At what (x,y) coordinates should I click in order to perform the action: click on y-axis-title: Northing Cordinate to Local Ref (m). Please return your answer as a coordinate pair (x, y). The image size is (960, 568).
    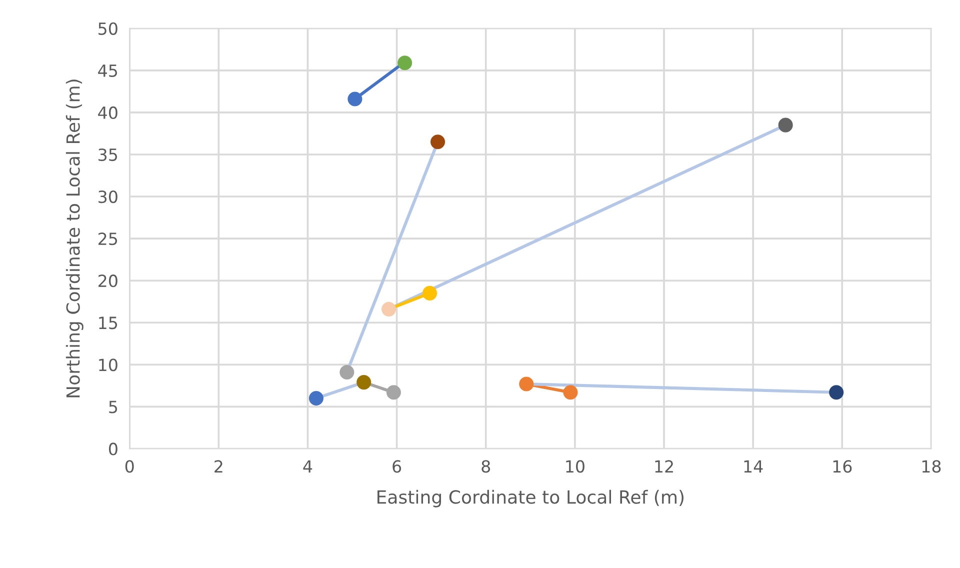
    Looking at the image, I should click on (75, 239).